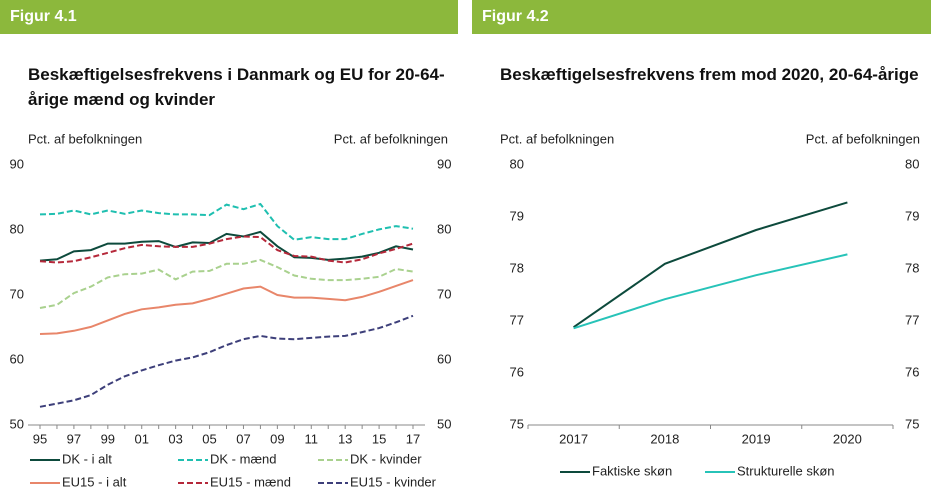 The height and width of the screenshot is (495, 931). What do you see at coordinates (87, 458) in the screenshot?
I see `legend-label: DK - i alt` at bounding box center [87, 458].